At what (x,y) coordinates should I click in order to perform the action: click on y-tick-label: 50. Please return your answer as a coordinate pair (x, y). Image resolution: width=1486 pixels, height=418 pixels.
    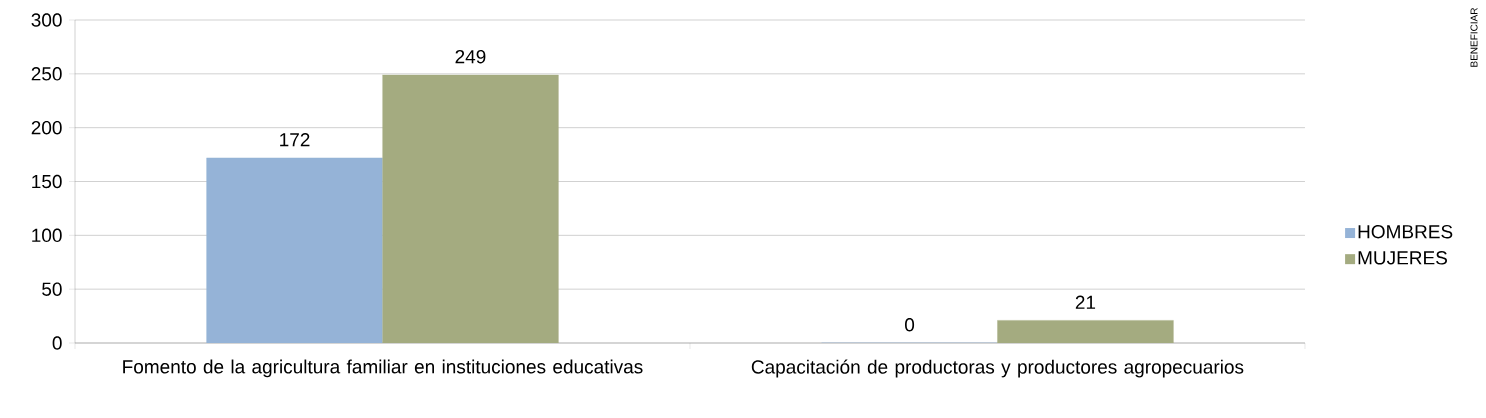
    Looking at the image, I should click on (52, 289).